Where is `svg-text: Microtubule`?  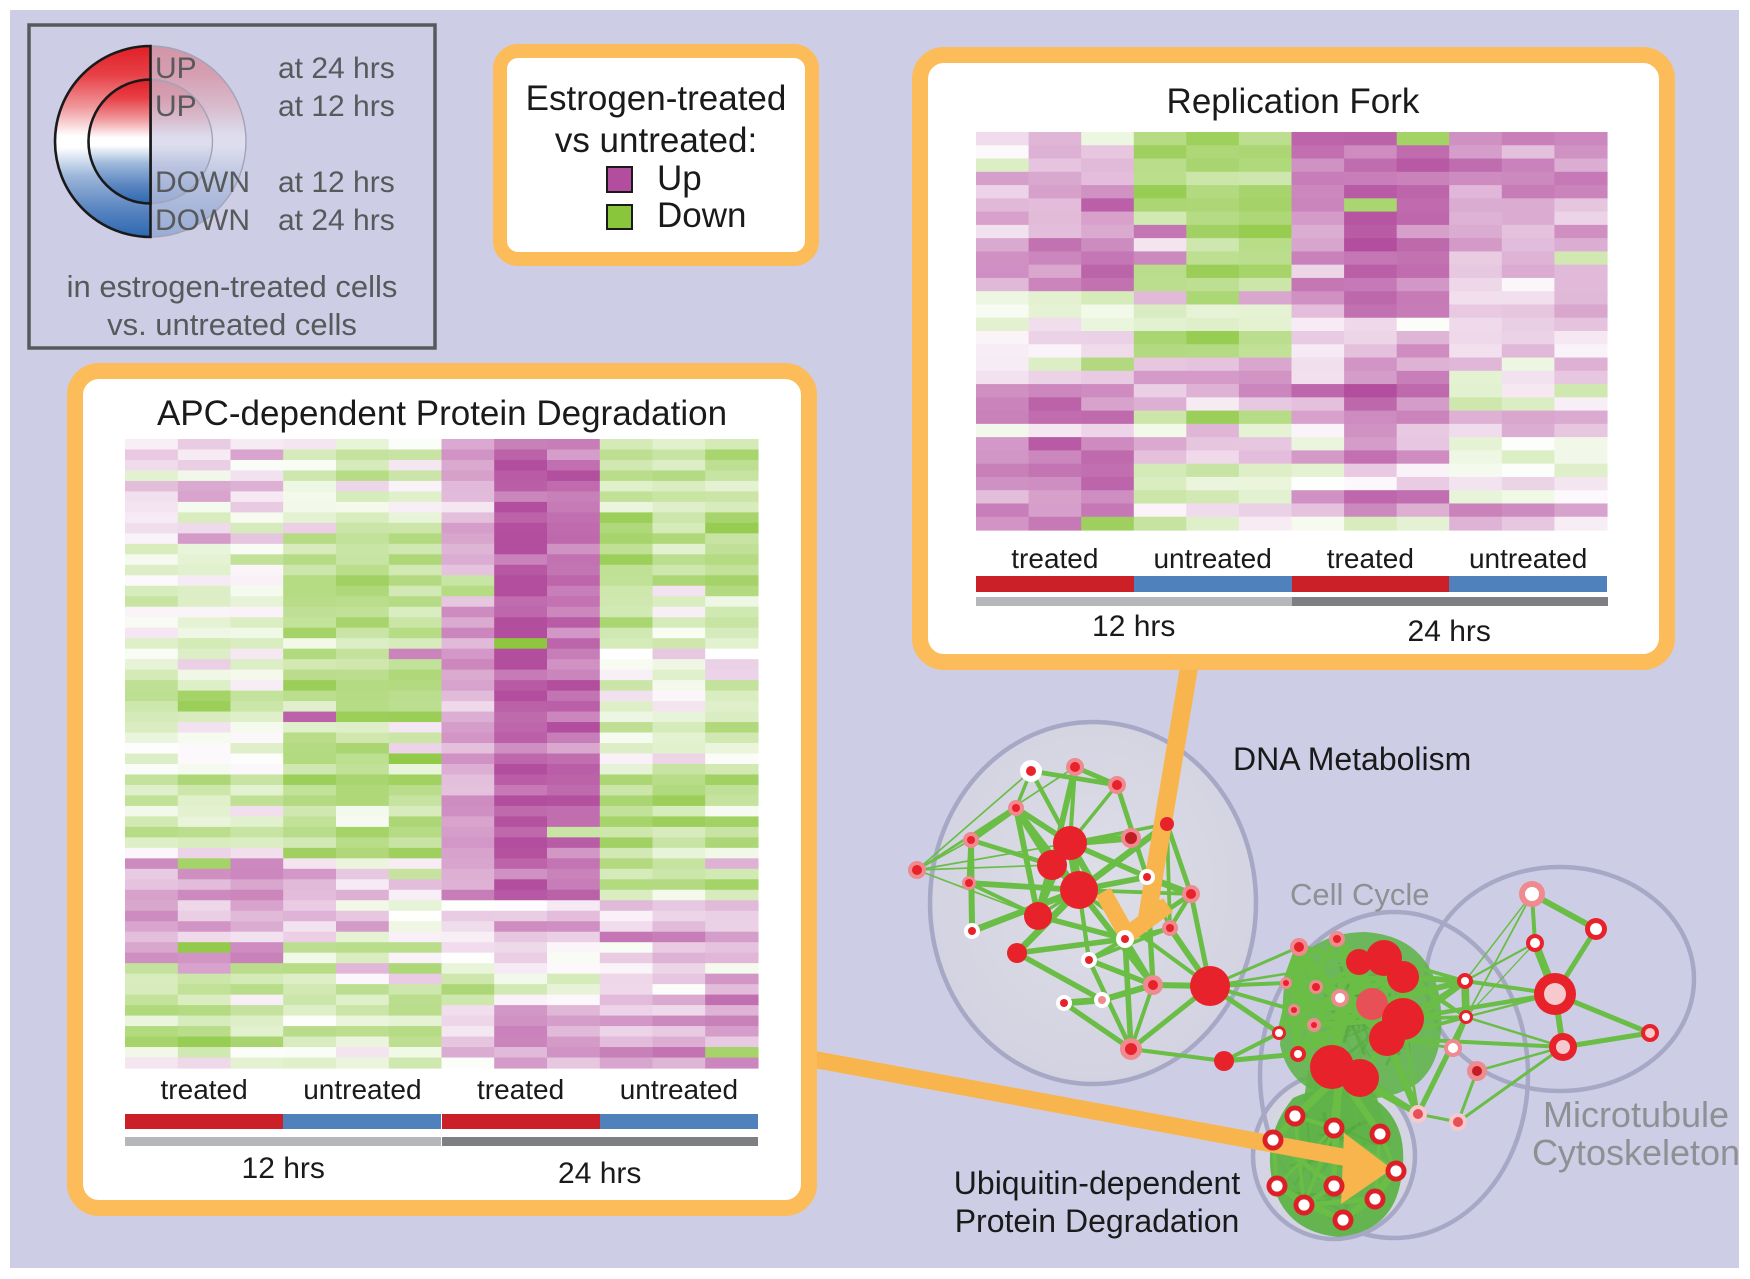
svg-text: Microtubule is located at coordinates (1636, 1114).